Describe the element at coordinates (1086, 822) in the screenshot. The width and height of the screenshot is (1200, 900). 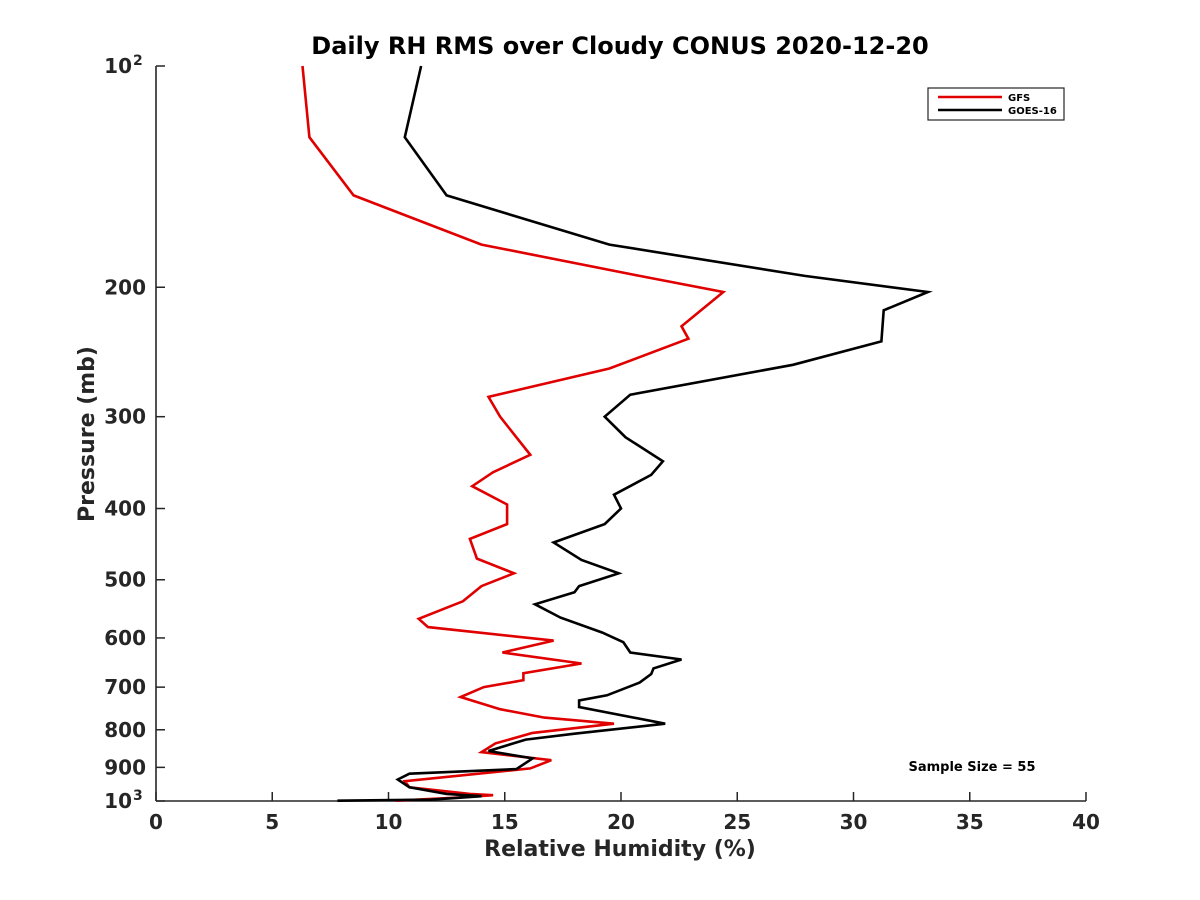
I see `x-tick-label: 40` at that location.